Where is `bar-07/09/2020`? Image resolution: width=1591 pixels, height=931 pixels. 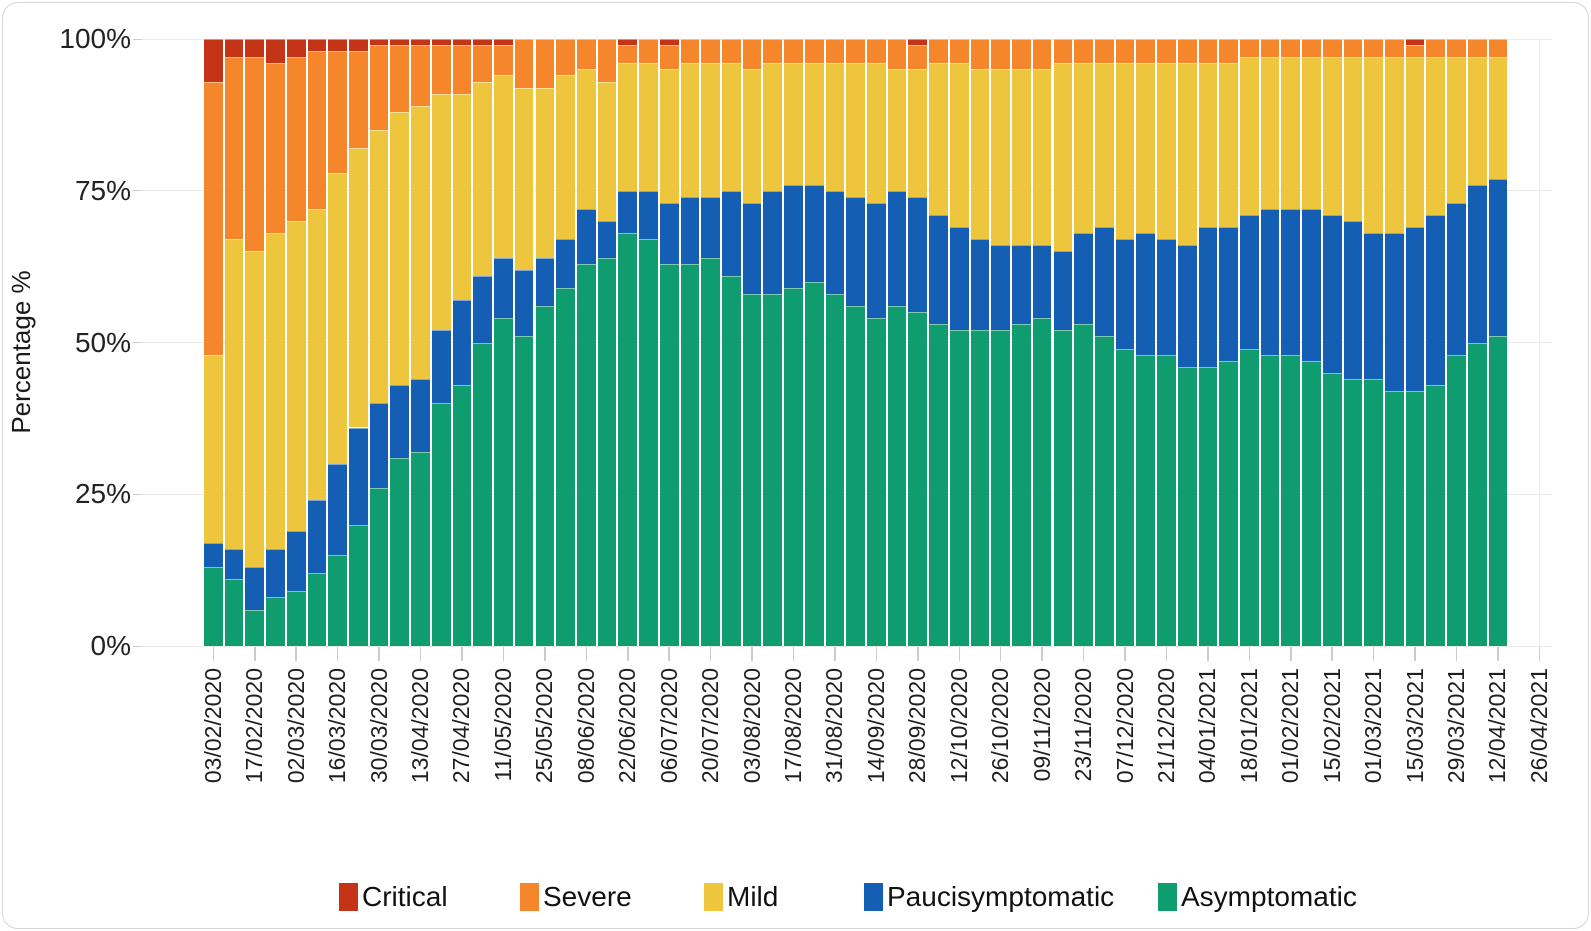 bar-07/09/2020 is located at coordinates (855, 342).